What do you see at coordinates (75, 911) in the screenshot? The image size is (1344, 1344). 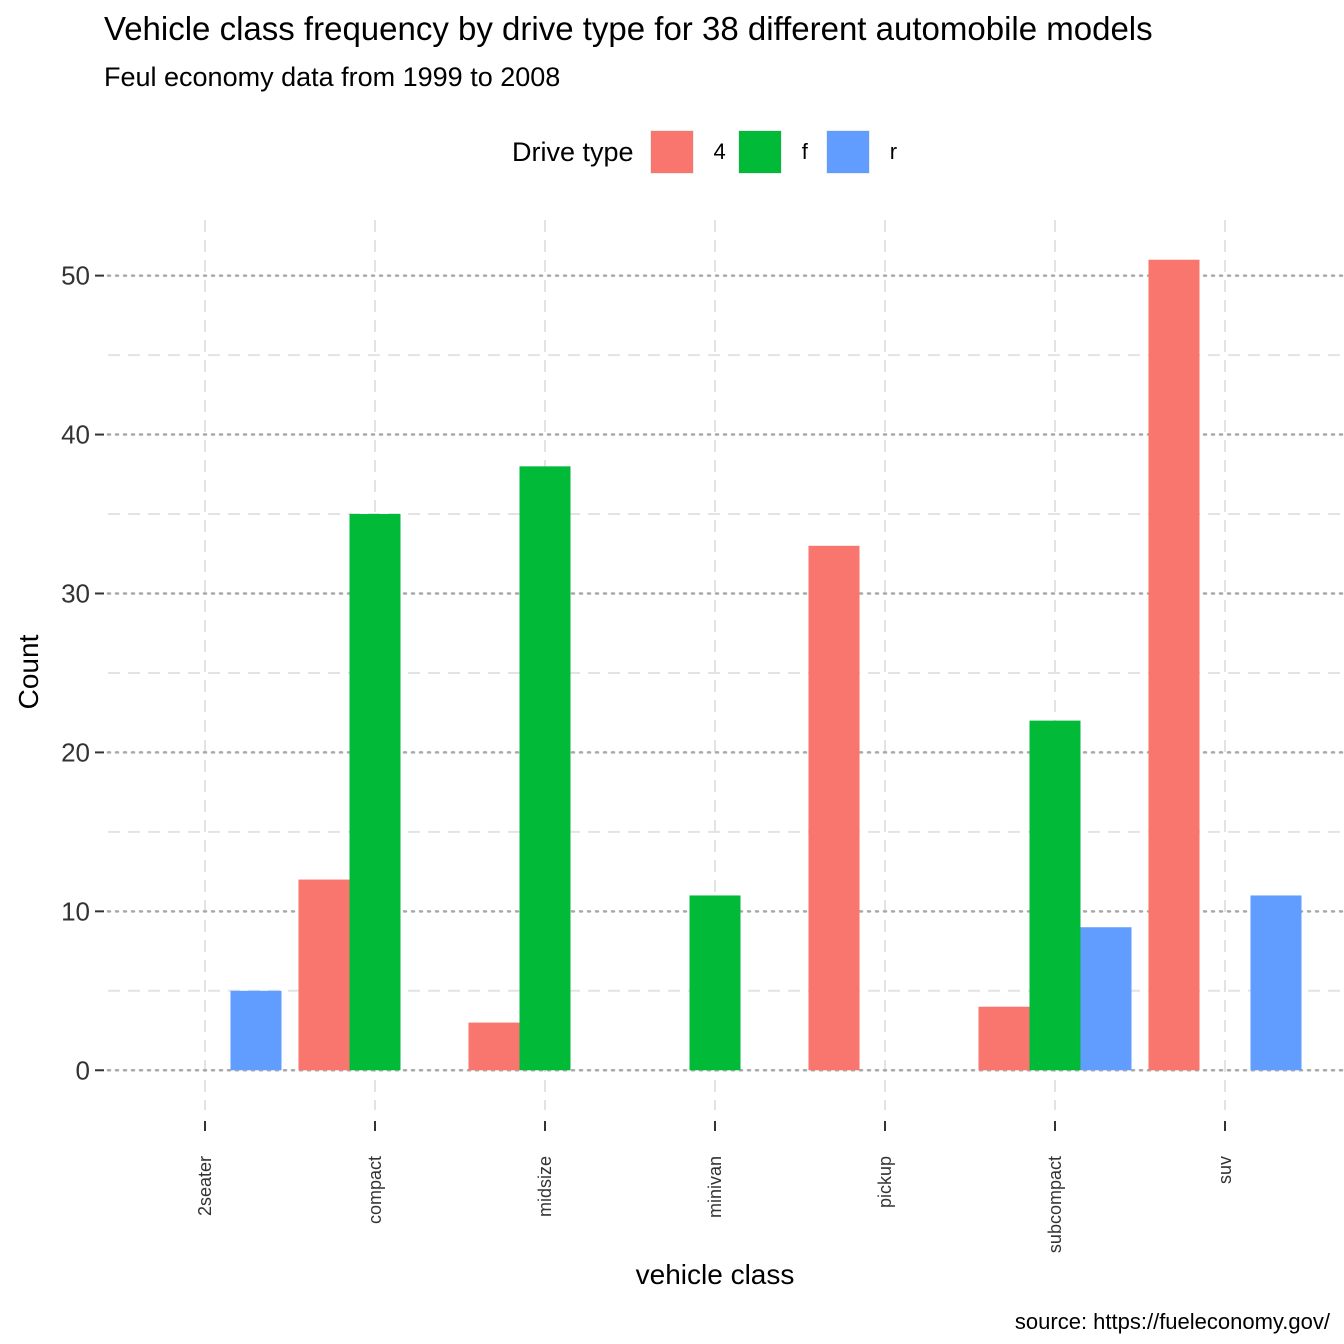 I see `y-tick-label: 10` at bounding box center [75, 911].